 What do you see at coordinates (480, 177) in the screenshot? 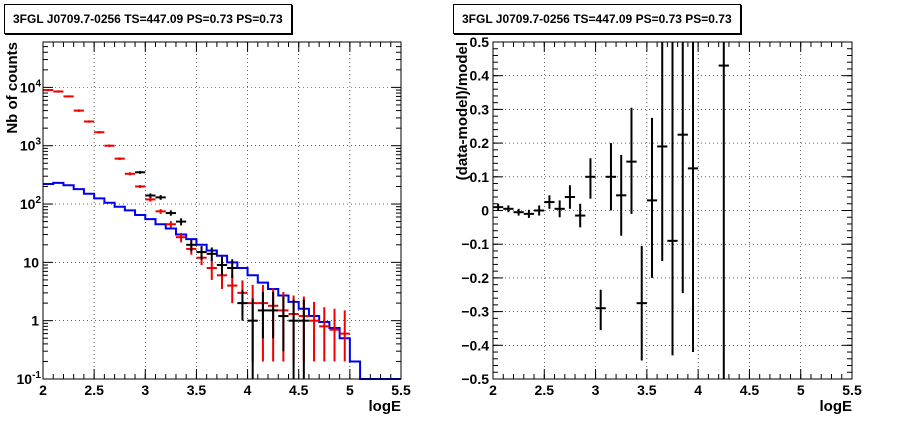
I see `right-ytick-label: 0.1` at bounding box center [480, 177].